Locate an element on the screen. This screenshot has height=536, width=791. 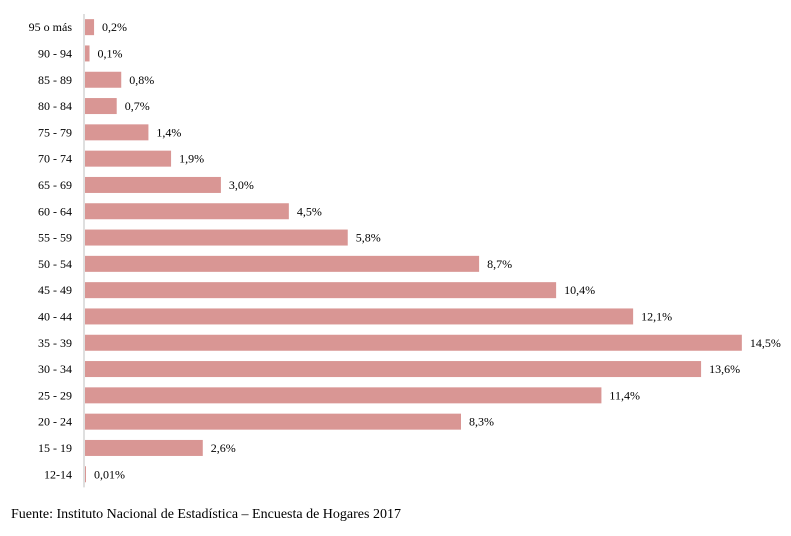
value-label: 3,0% is located at coordinates (241, 185).